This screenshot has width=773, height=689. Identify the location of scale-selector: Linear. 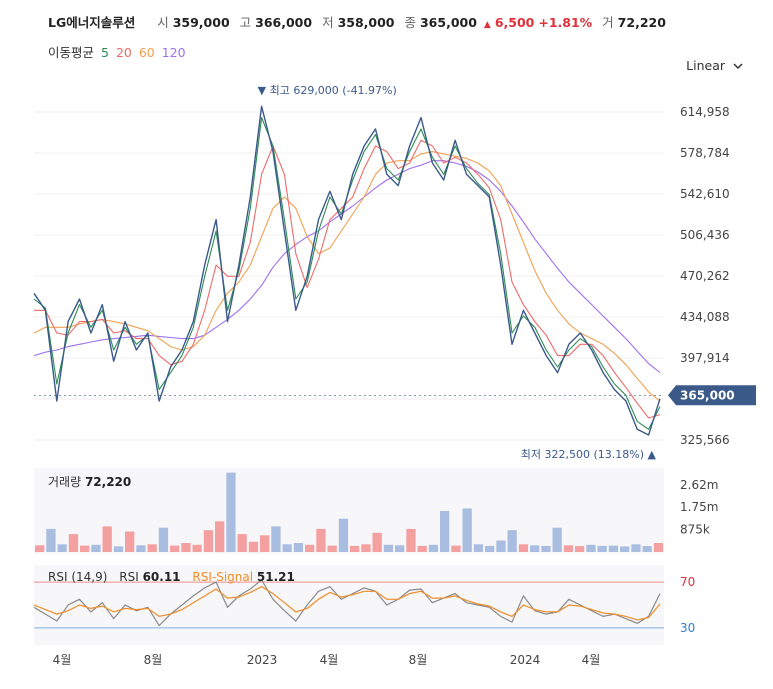
(714, 65).